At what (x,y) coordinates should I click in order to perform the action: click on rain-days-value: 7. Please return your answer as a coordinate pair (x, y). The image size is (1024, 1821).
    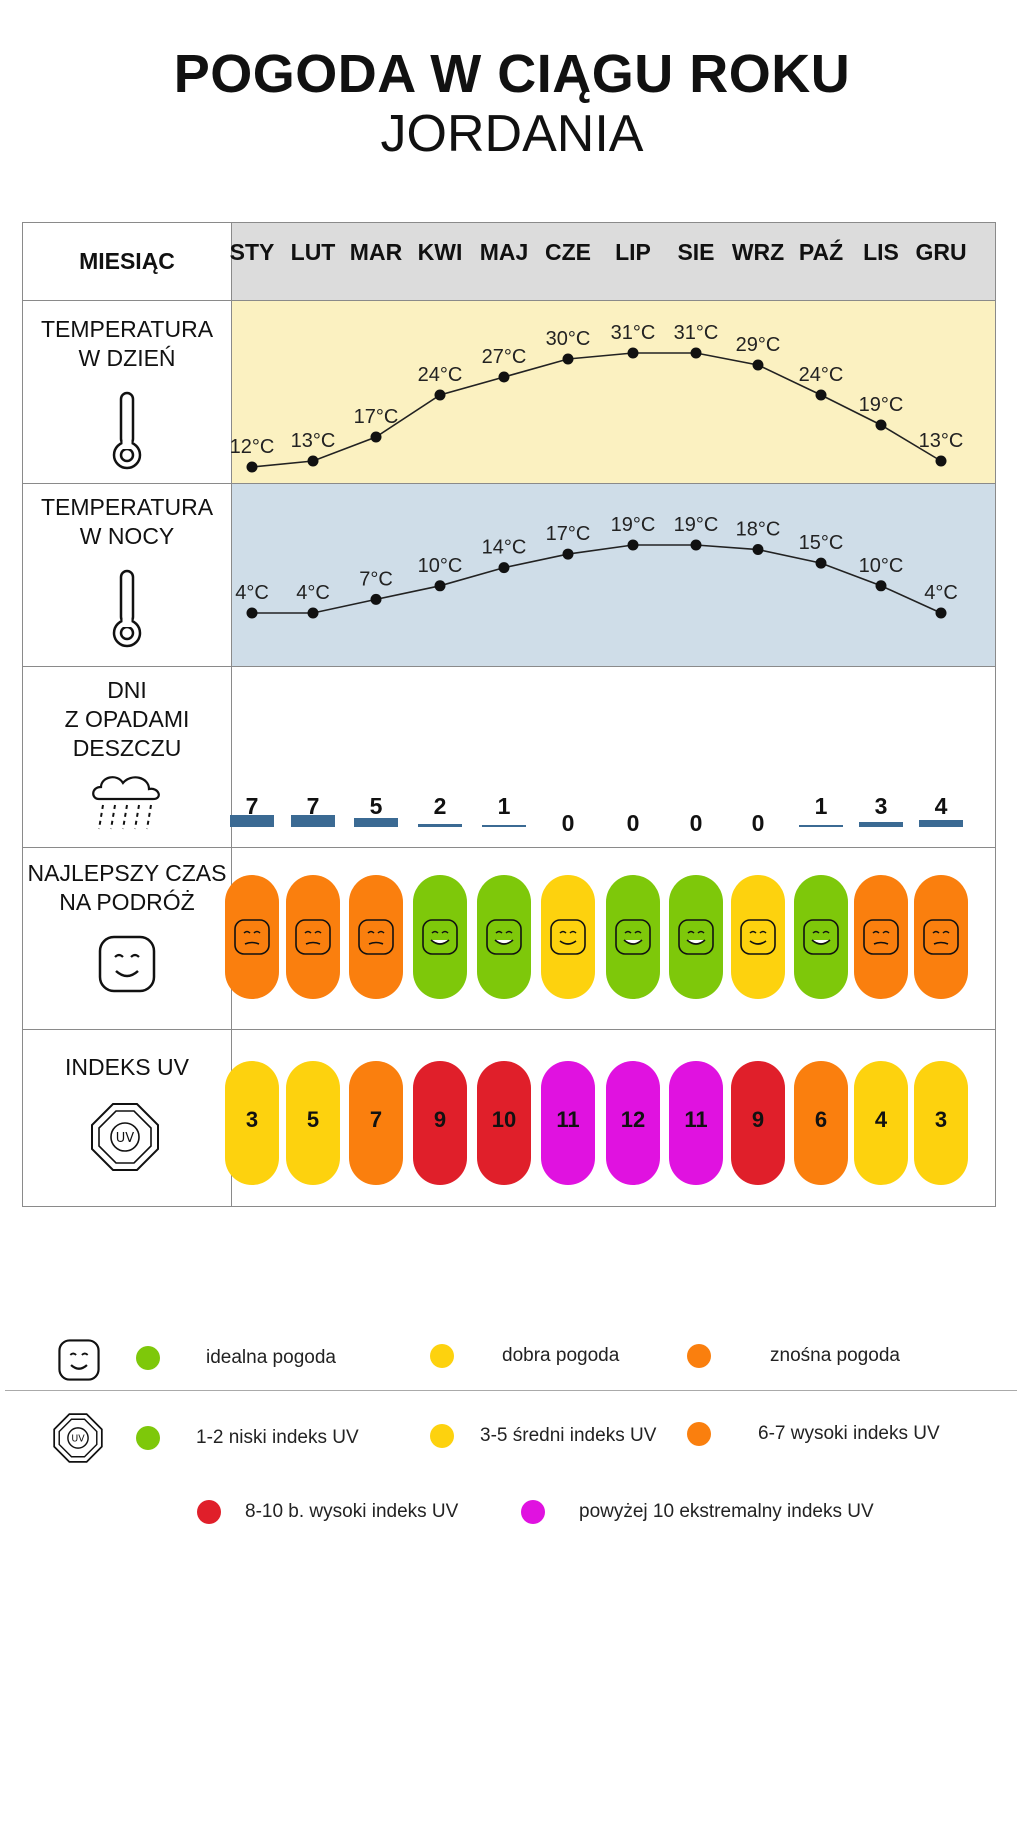
    Looking at the image, I should click on (252, 806).